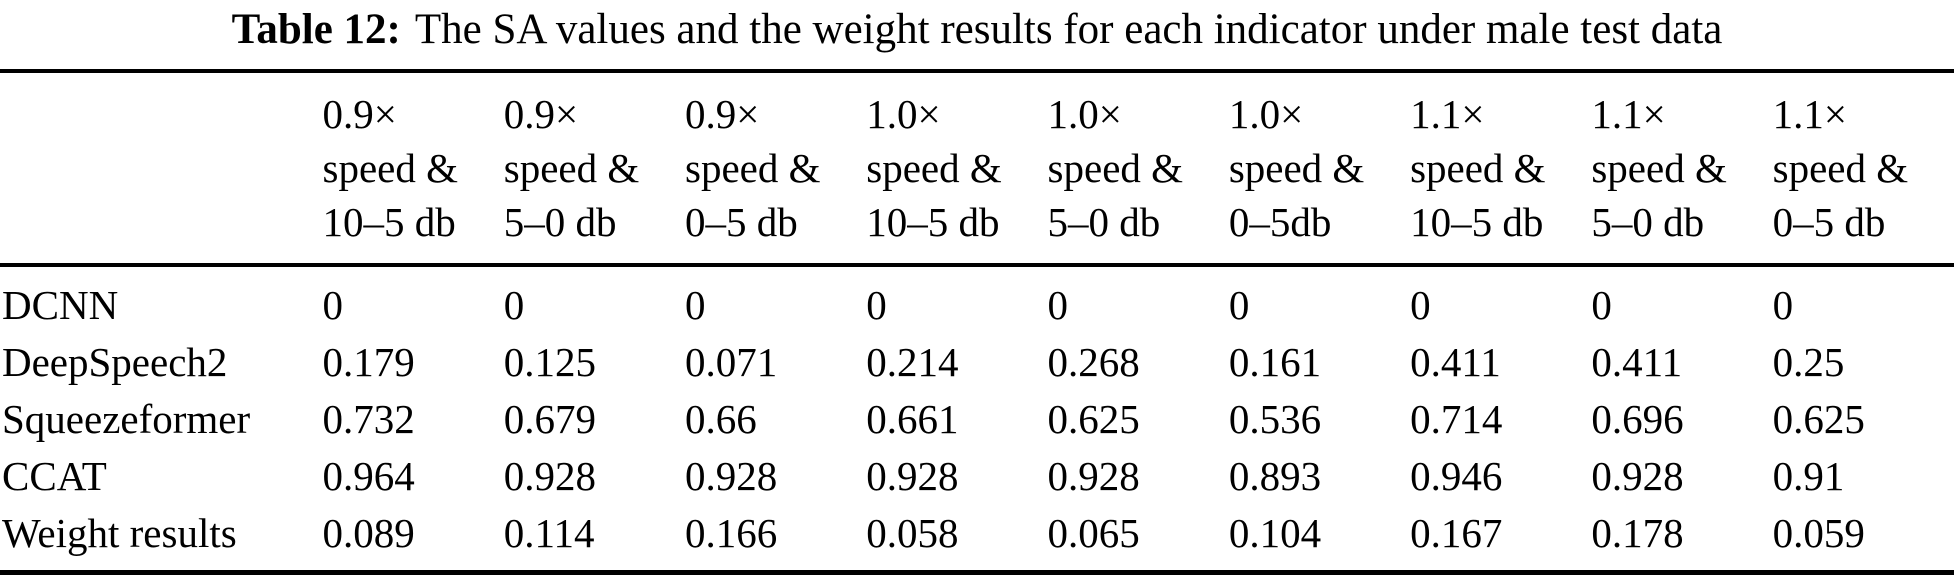 This screenshot has width=1954, height=583. Describe the element at coordinates (1501, 169) in the screenshot. I see `column-header: 1.1× speed & 10–5 db` at that location.